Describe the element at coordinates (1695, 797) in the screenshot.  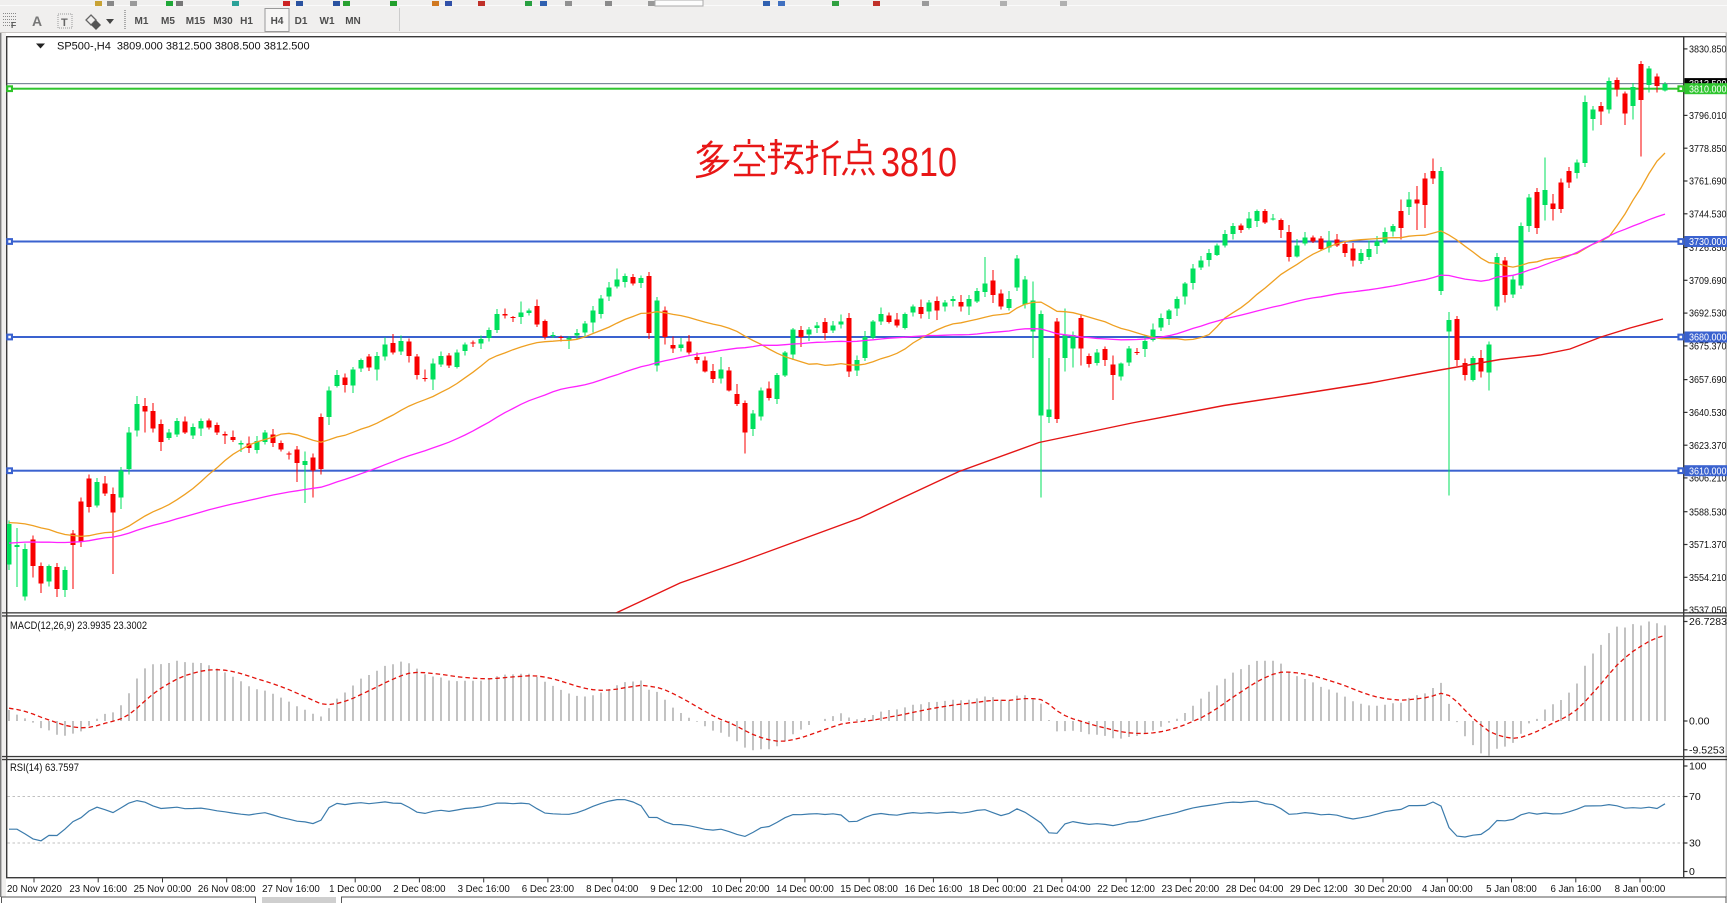
I see `svg-text: 70` at that location.